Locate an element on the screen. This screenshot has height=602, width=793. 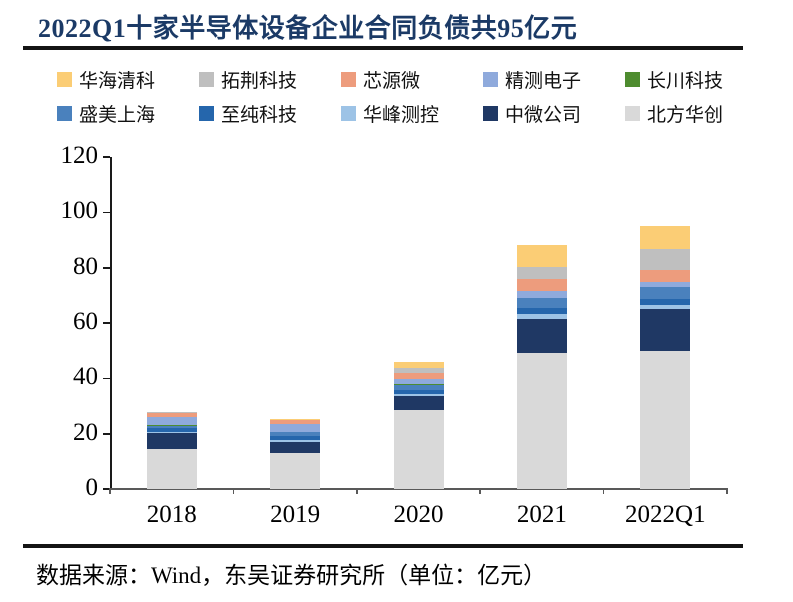
footer-separator is located at coordinates (383, 546).